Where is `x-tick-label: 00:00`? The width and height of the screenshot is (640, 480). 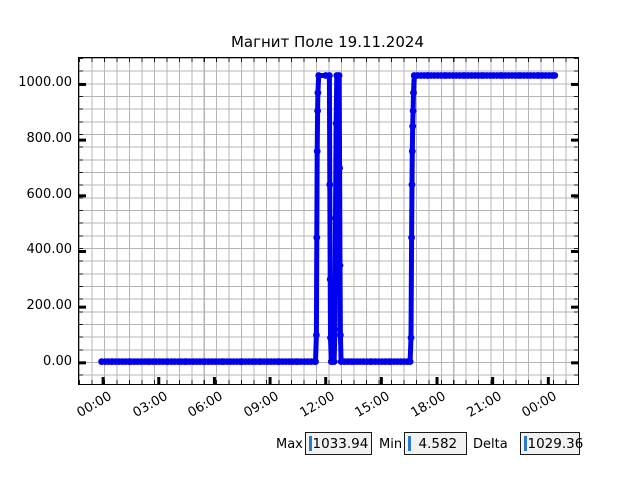 x-tick-label: 00:00 is located at coordinates (94, 405).